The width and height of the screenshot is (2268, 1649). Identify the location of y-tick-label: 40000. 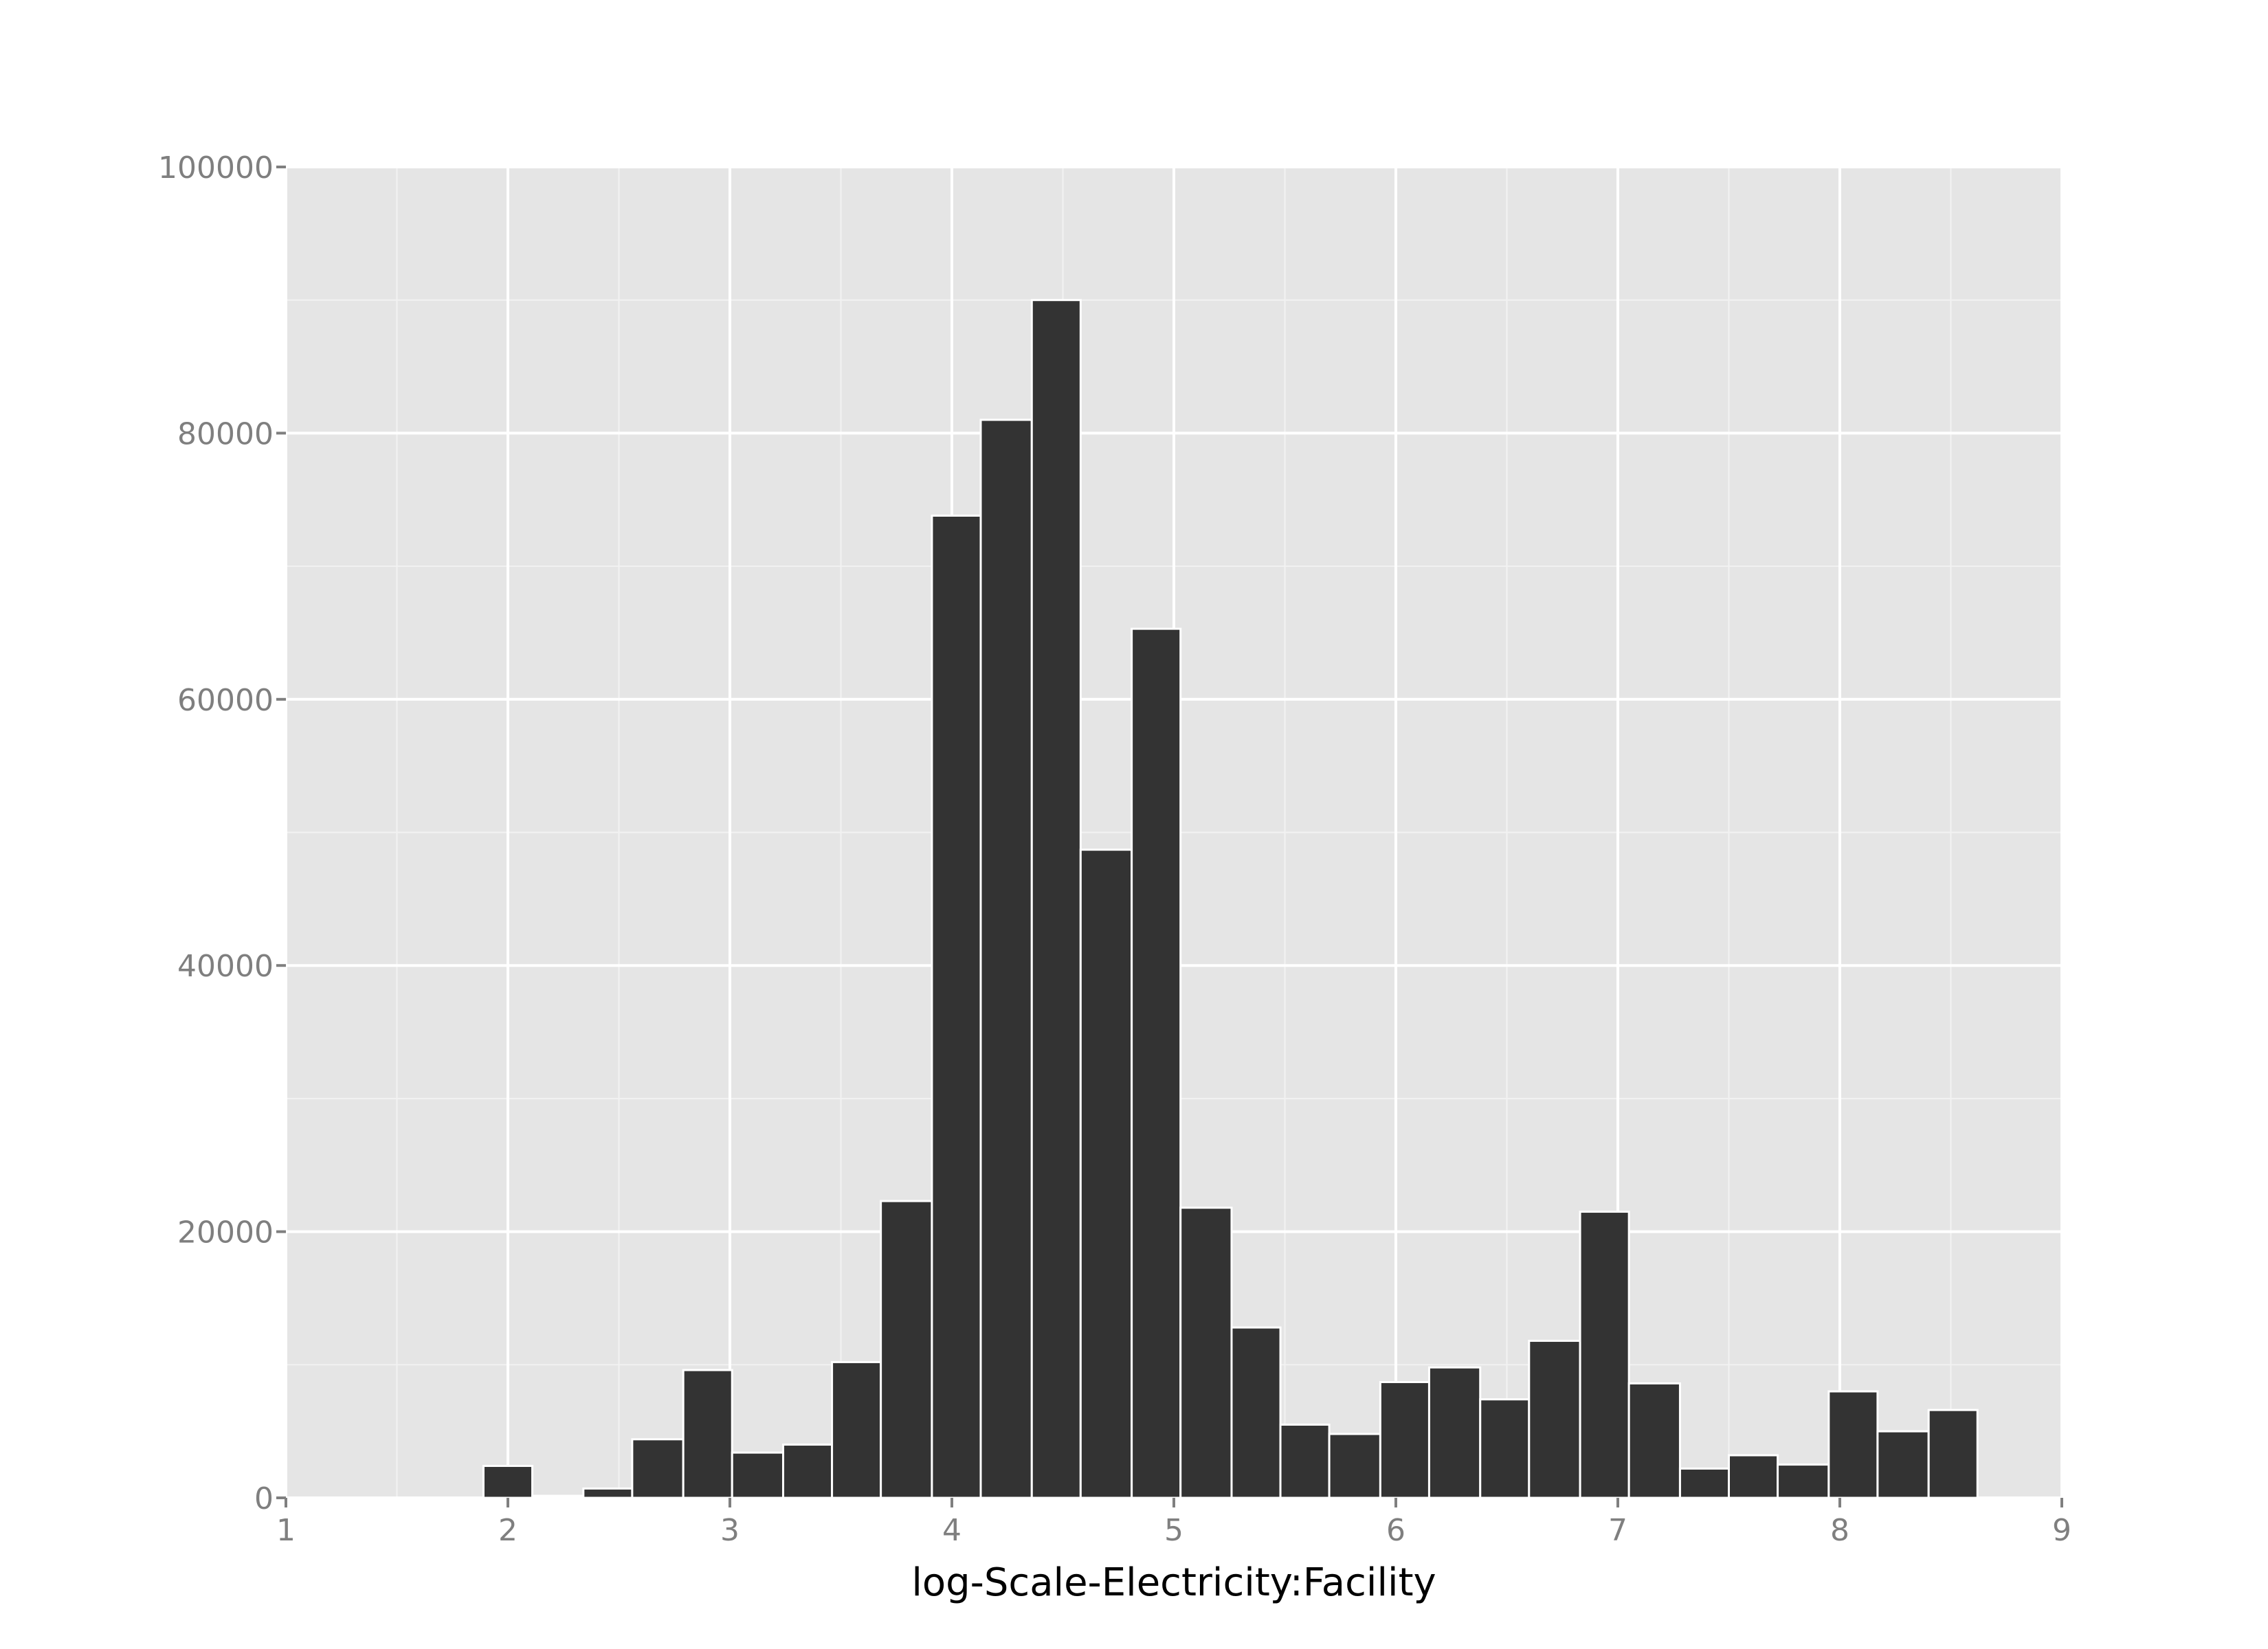
(225, 966).